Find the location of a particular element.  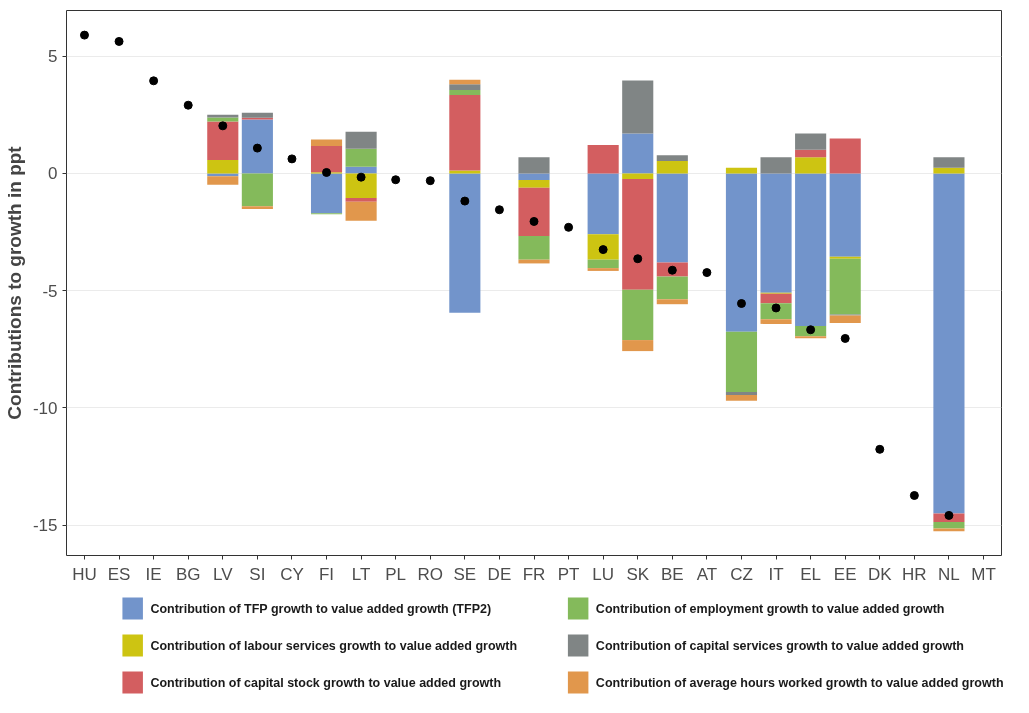

x-tick-label: NL is located at coordinates (949, 574).